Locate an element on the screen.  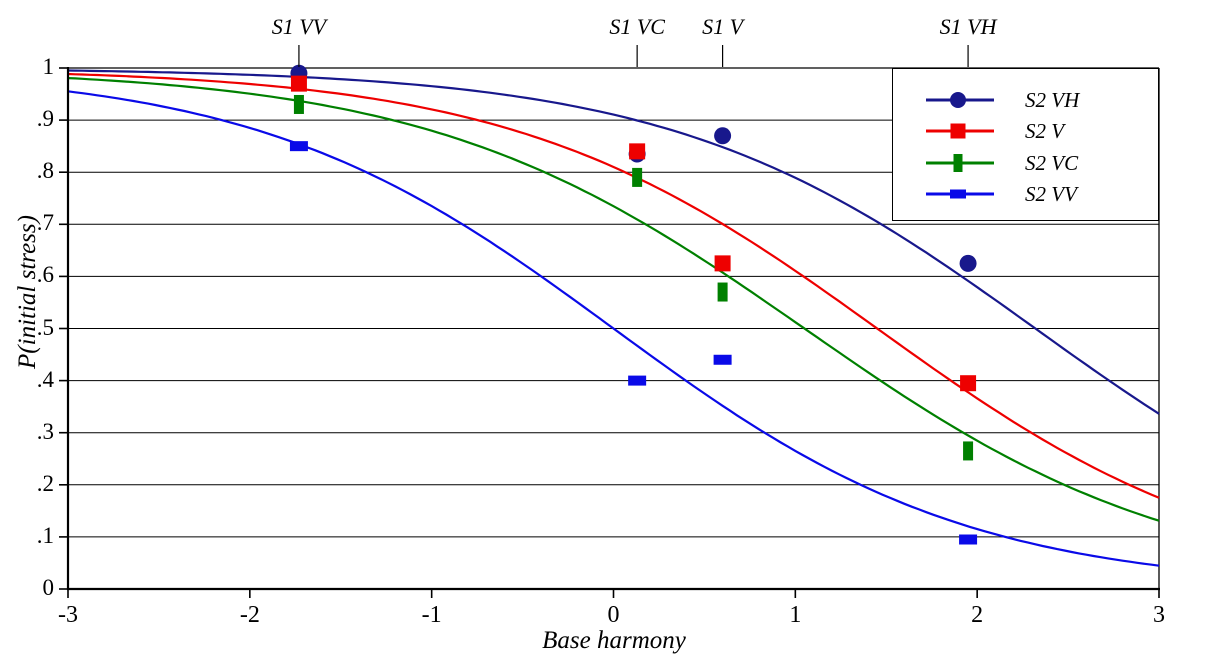
tall-rect-legend-icon is located at coordinates (960, 162).